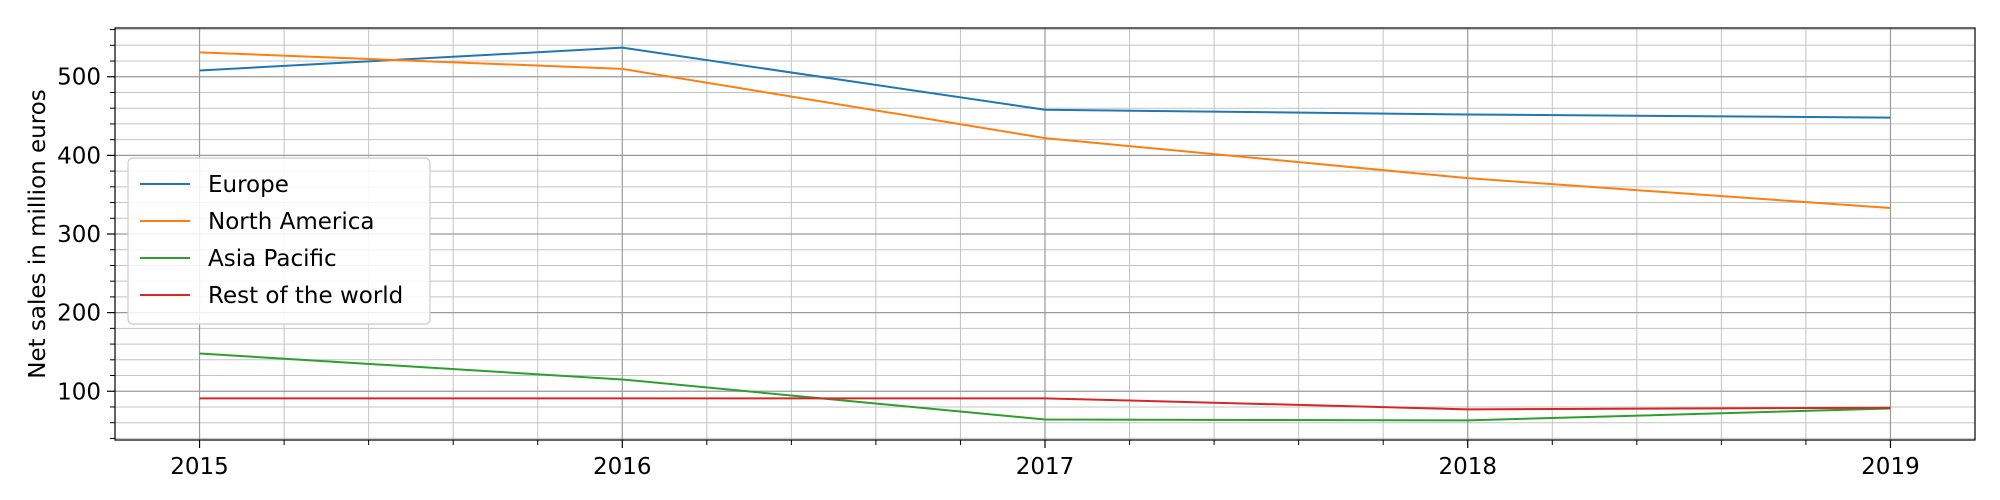 The image size is (2000, 500). I want to click on y-tick-label: 200, so click(79, 314).